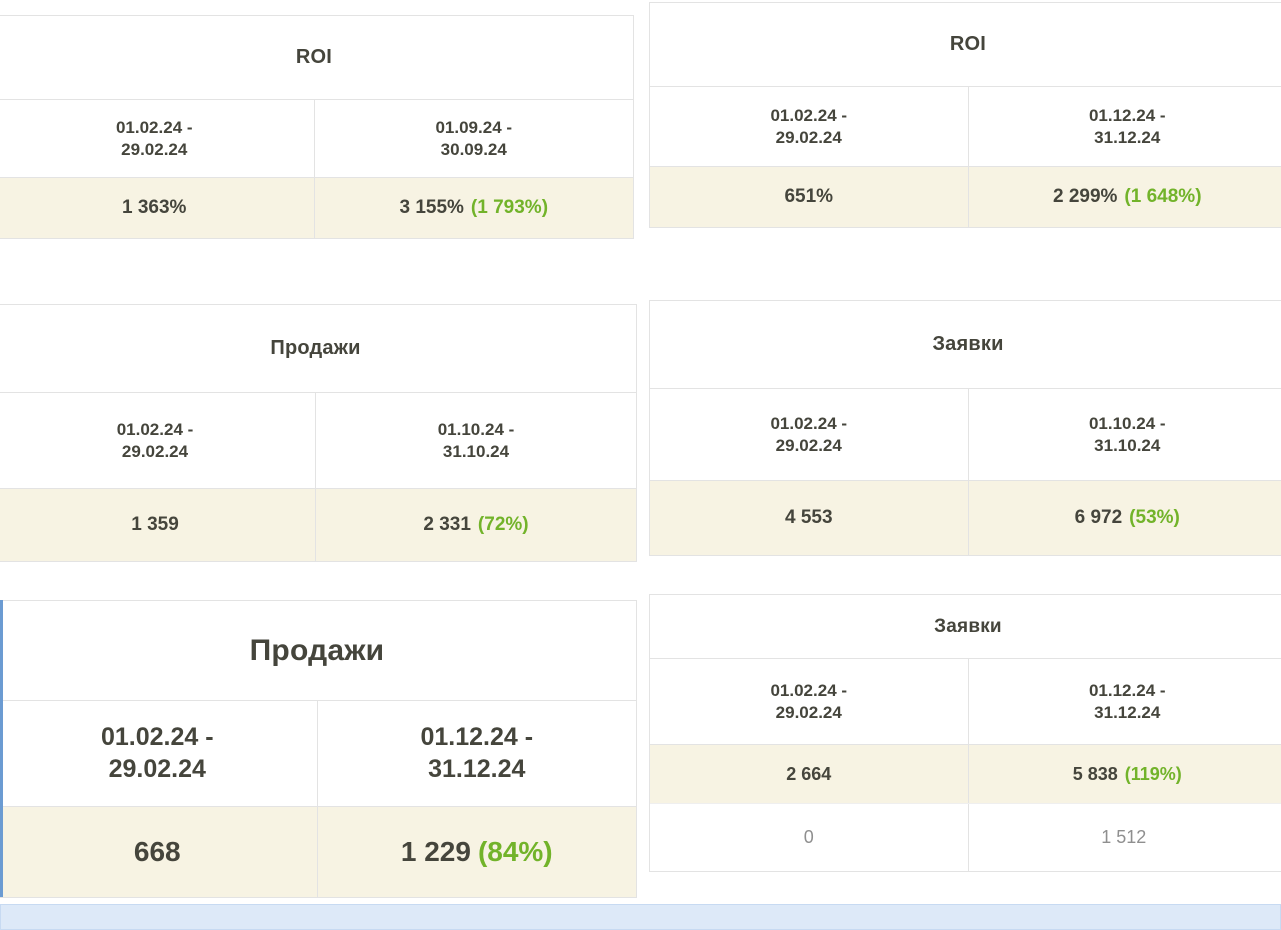 The image size is (1281, 930). What do you see at coordinates (965, 837) in the screenshot?
I see `values-row-secondary: 0 1 512` at bounding box center [965, 837].